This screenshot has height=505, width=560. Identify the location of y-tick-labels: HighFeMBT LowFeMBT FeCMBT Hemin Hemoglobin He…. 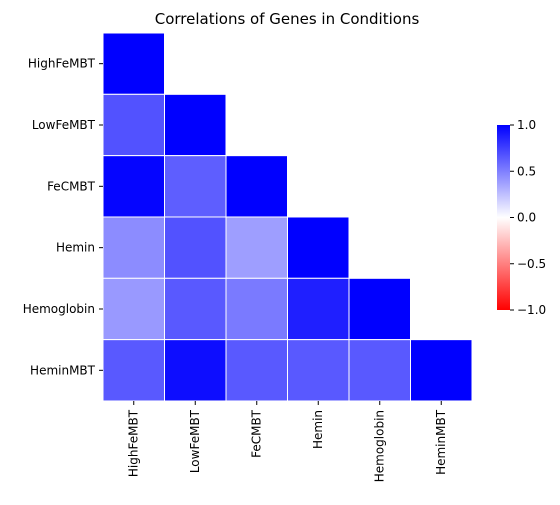
(63, 217).